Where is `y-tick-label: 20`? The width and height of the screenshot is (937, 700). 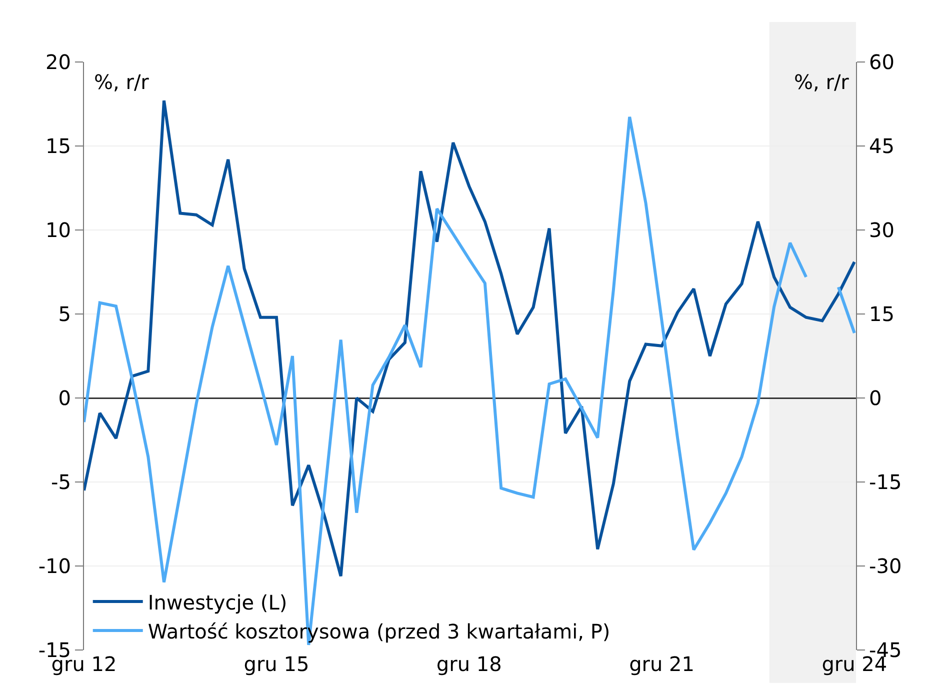 y-tick-label: 20 is located at coordinates (58, 62).